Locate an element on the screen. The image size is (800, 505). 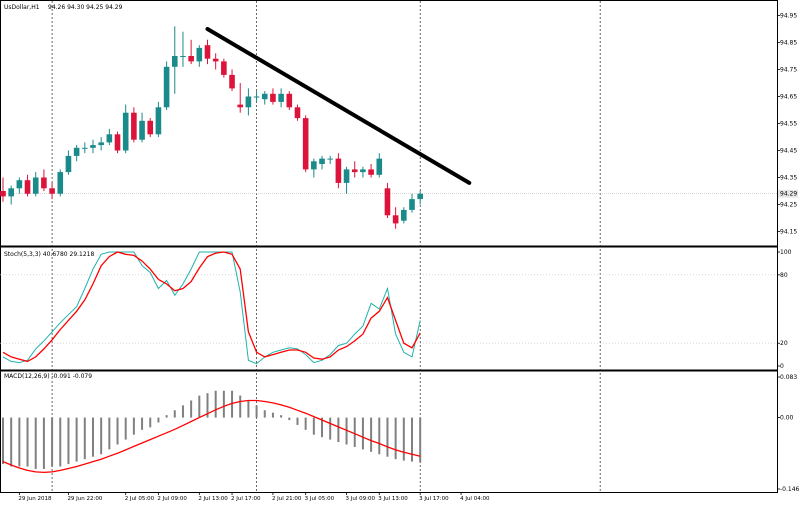
price-tick-label: 94.65 is located at coordinates (788, 97).